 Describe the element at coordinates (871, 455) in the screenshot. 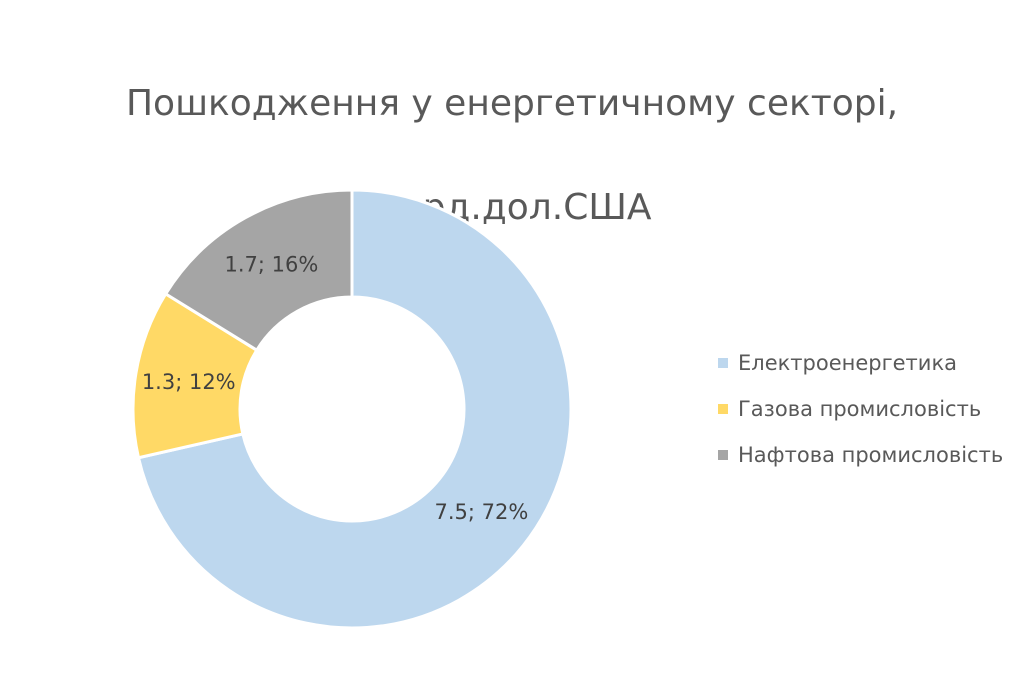

I see `legend-label-oil: Нафтова промисловість` at that location.